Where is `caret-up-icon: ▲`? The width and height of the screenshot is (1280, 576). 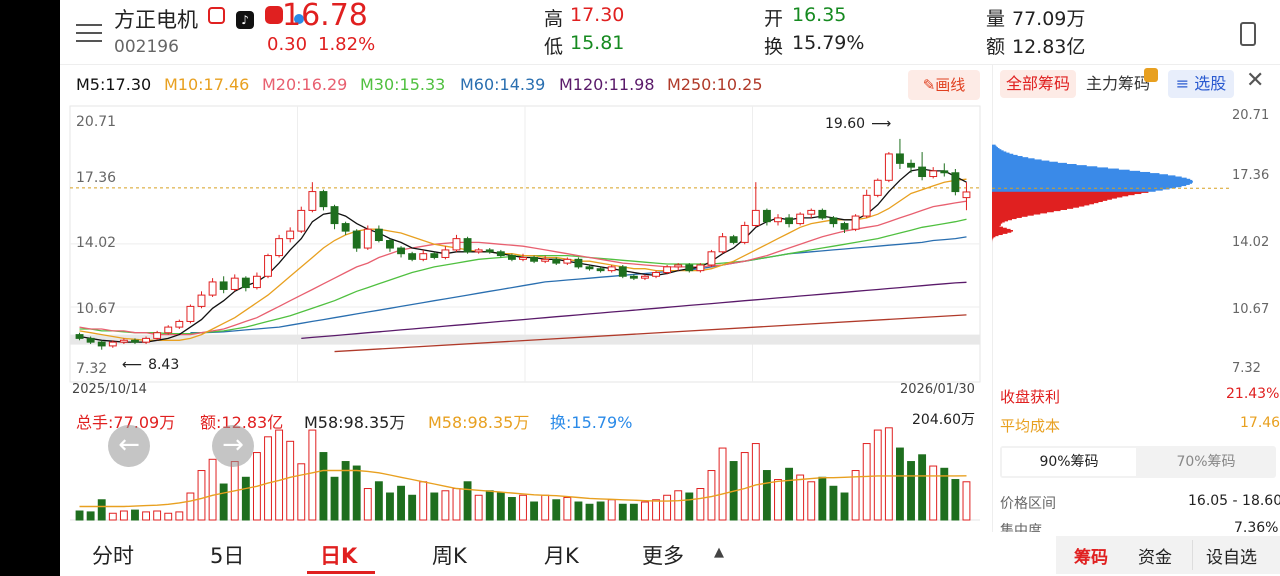
caret-up-icon: ▲ is located at coordinates (719, 552).